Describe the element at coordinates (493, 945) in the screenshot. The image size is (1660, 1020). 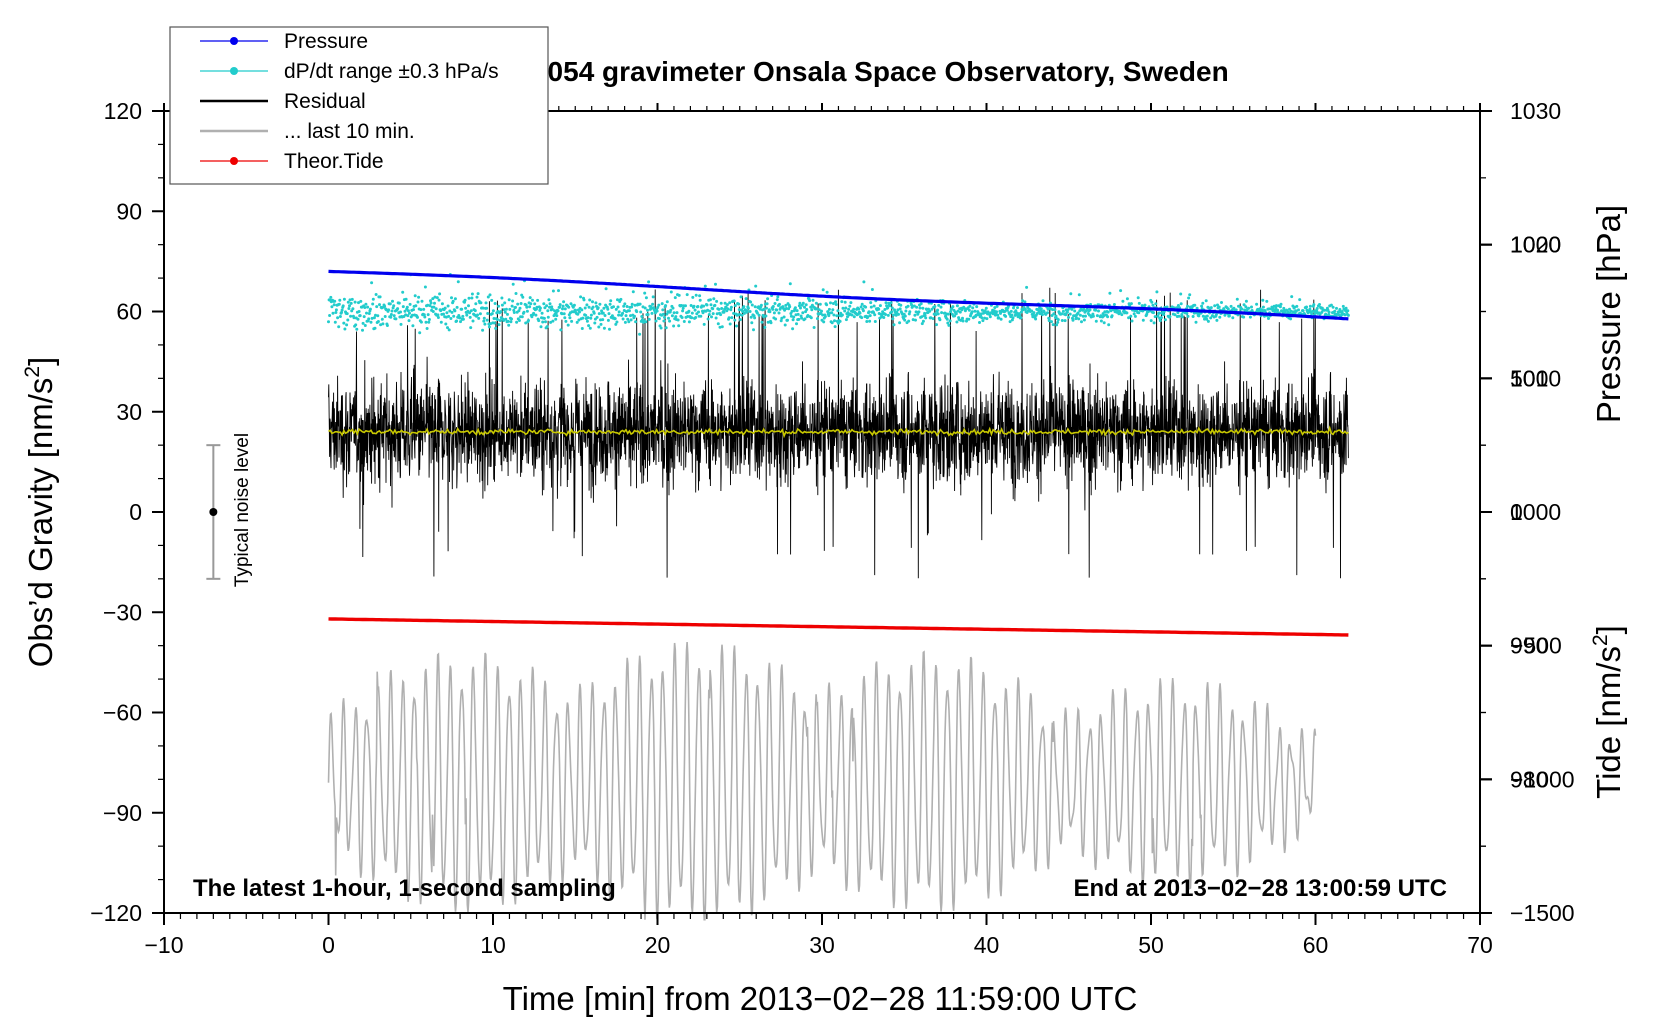
I see `x-tick-label: 10` at that location.